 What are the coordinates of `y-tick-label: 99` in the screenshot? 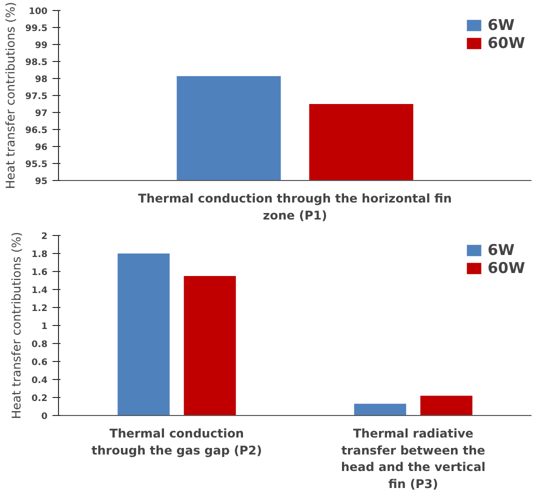 It's located at (41, 46).